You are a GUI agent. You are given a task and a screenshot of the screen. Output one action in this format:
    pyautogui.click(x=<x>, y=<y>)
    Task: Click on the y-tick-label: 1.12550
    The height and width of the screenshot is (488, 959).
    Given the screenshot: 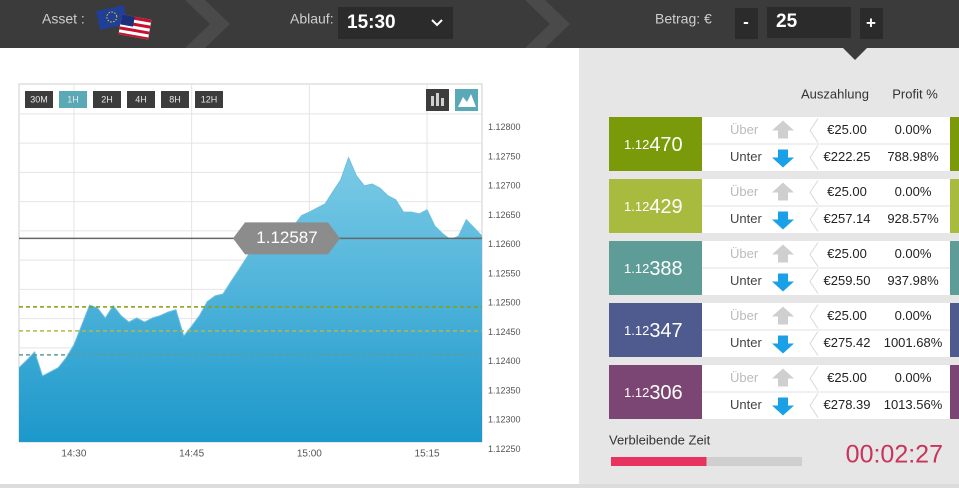 What is the action you would take?
    pyautogui.click(x=504, y=273)
    